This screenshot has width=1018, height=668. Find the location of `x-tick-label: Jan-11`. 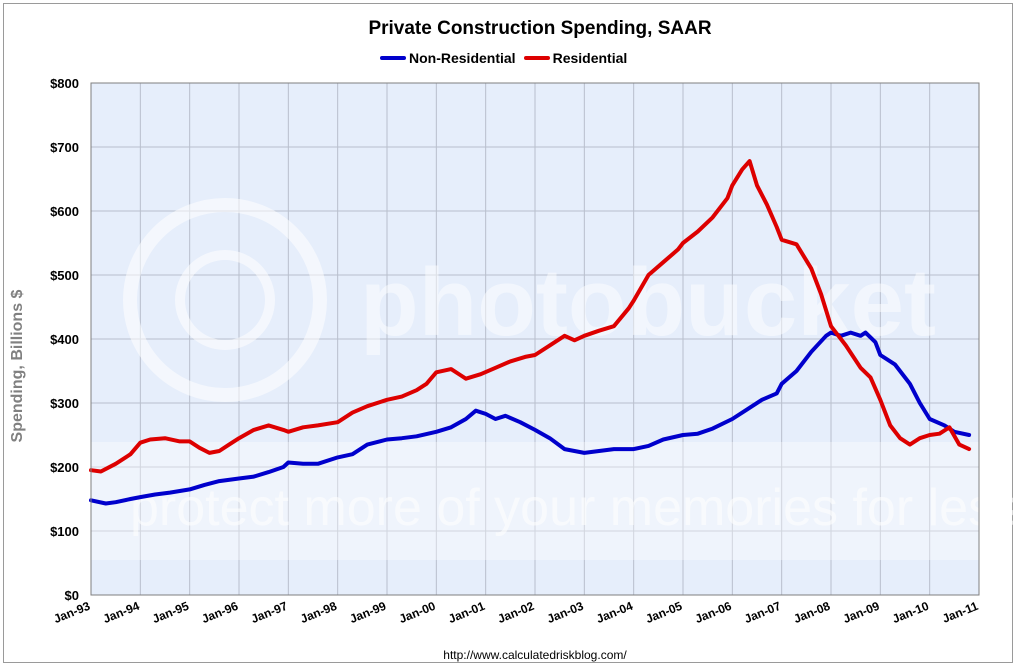

x-tick-label: Jan-11 is located at coordinates (960, 612).